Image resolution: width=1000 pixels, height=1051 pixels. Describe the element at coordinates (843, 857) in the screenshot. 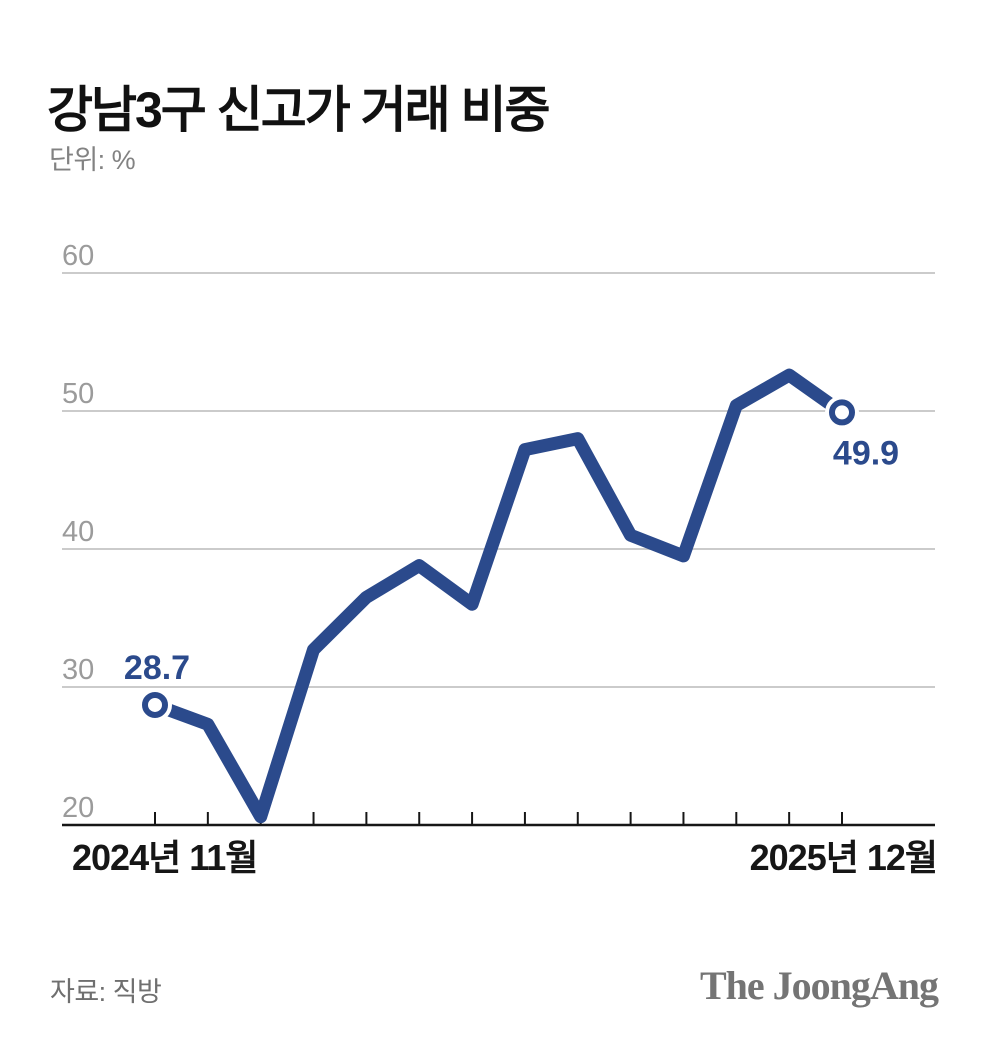

I see `x-label-end: 2025년 12월` at that location.